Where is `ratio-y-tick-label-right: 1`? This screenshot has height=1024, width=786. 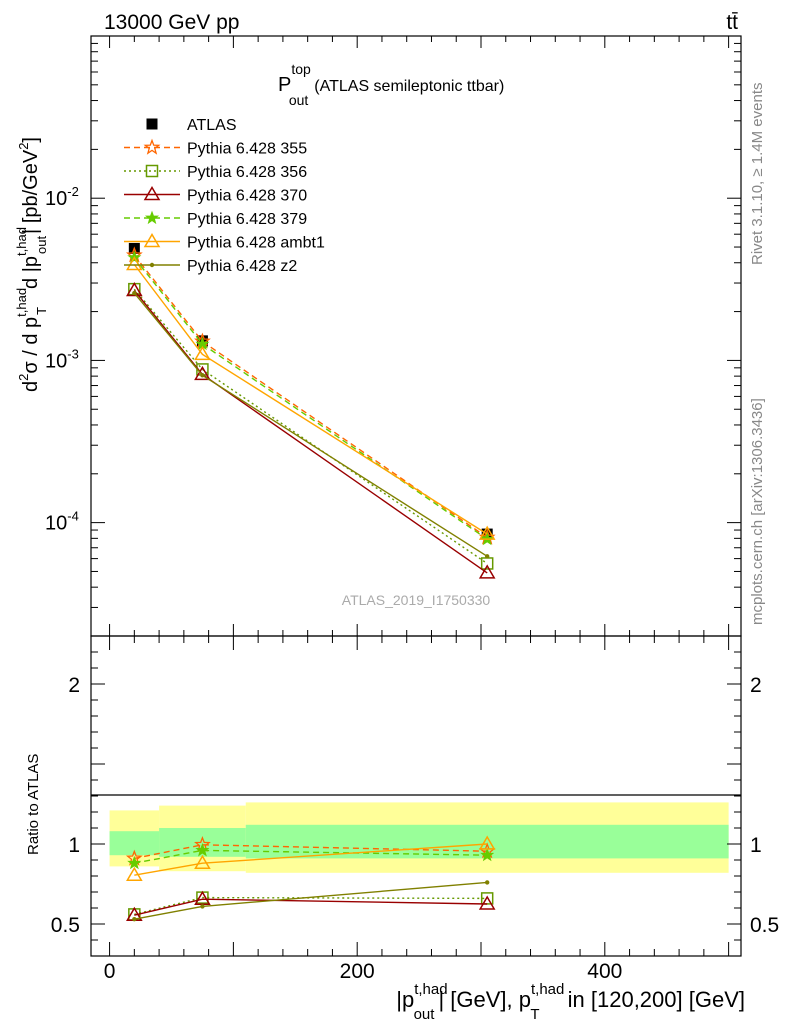
ratio-y-tick-label-right: 1 is located at coordinates (756, 845).